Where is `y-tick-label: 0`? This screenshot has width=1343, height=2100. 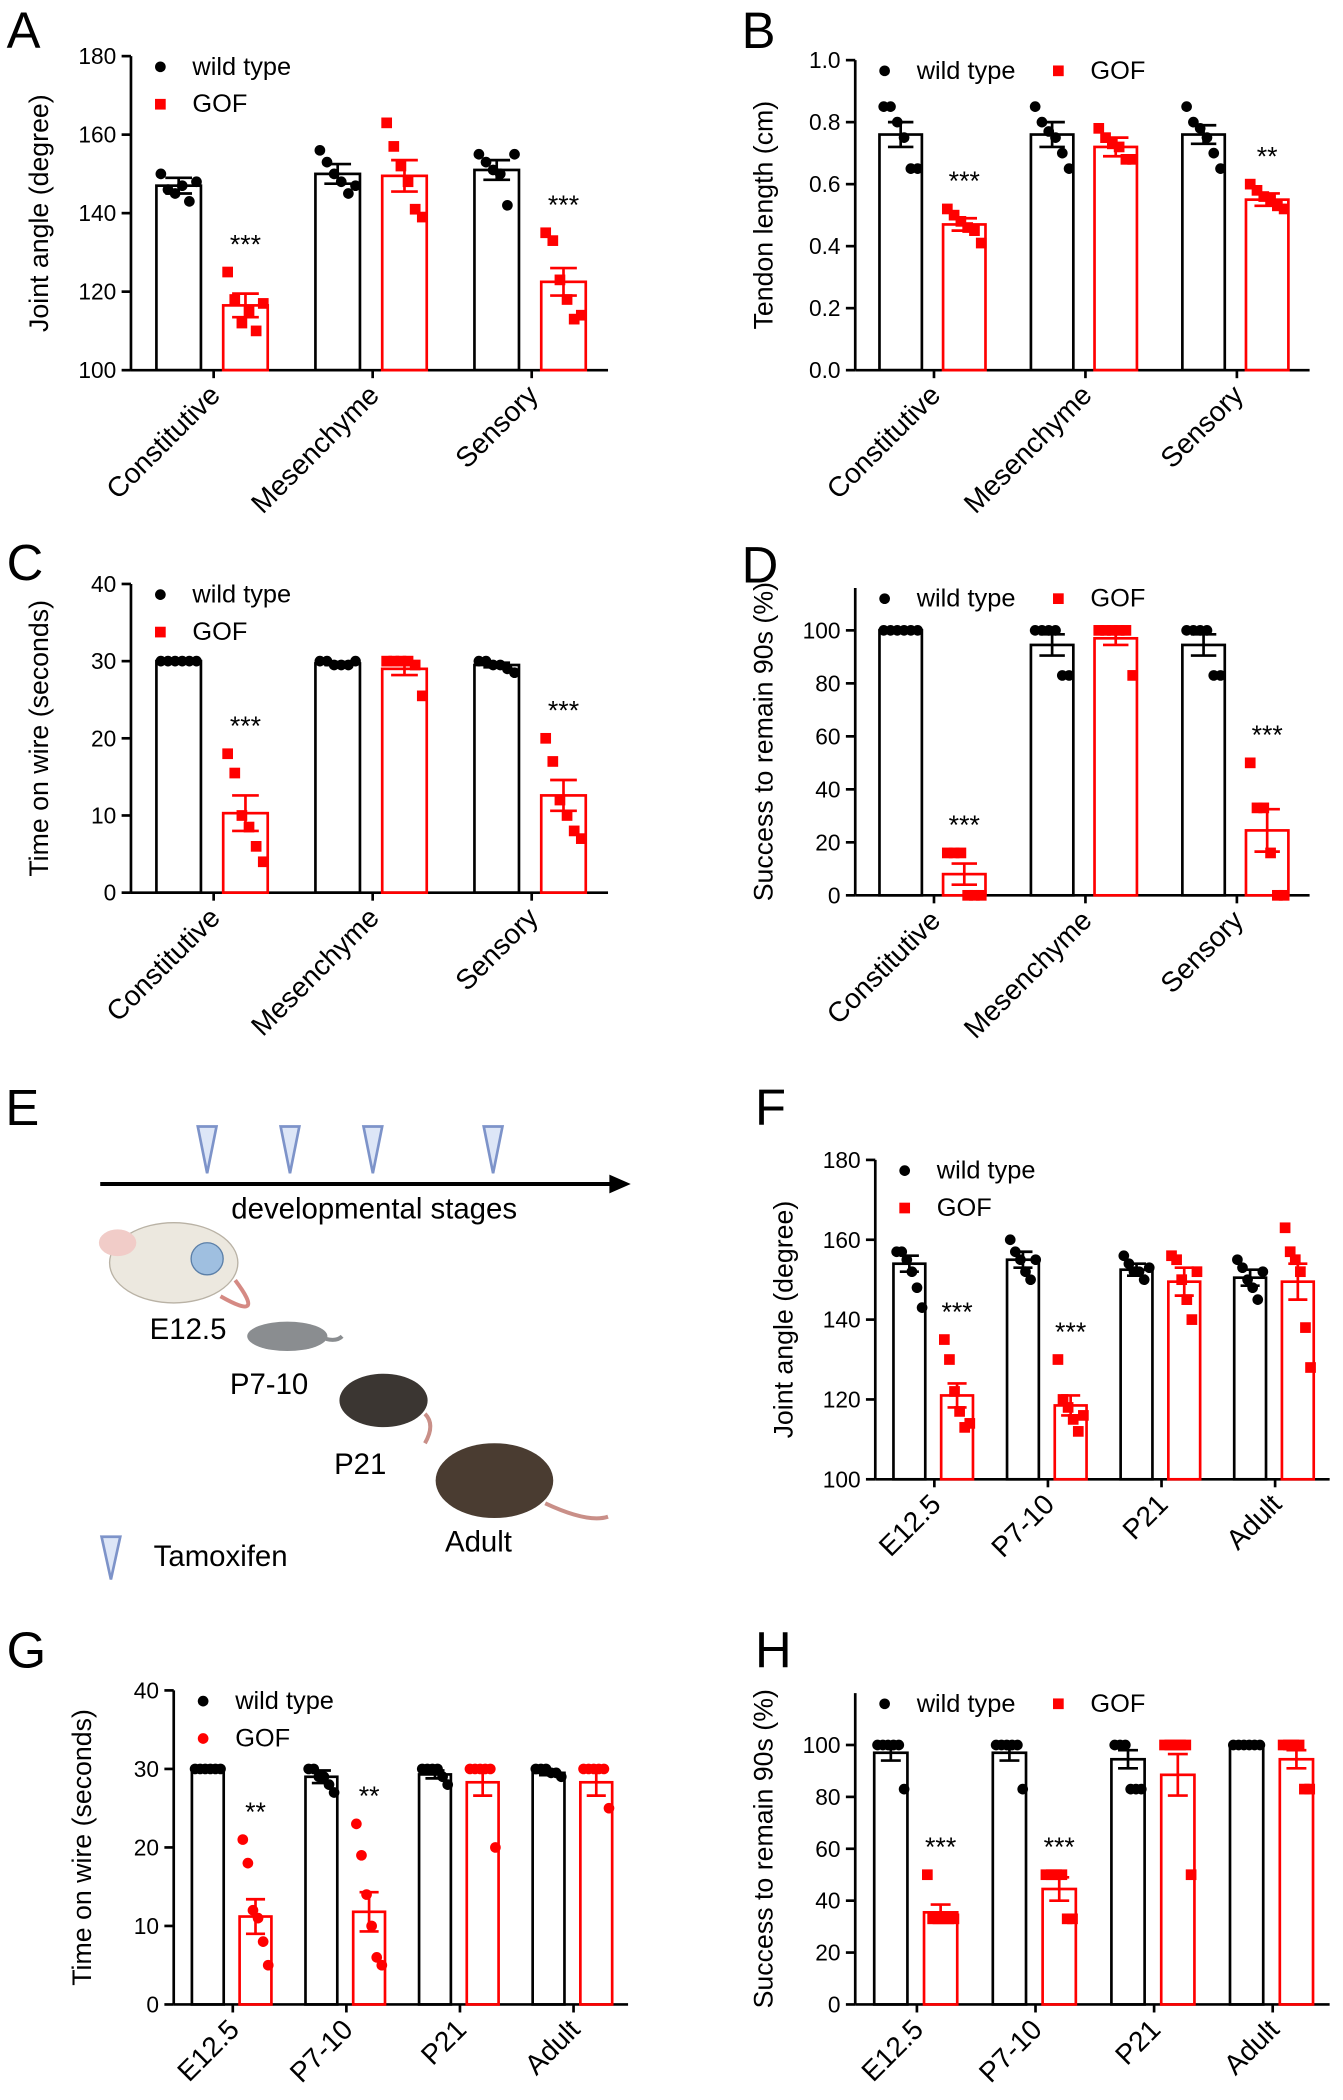 y-tick-label: 0 is located at coordinates (834, 895).